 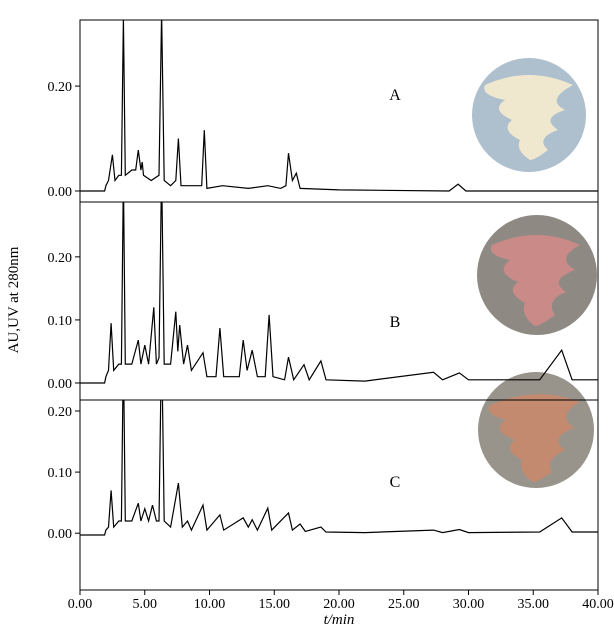 What do you see at coordinates (537, 275) in the screenshot?
I see `plate-b` at bounding box center [537, 275].